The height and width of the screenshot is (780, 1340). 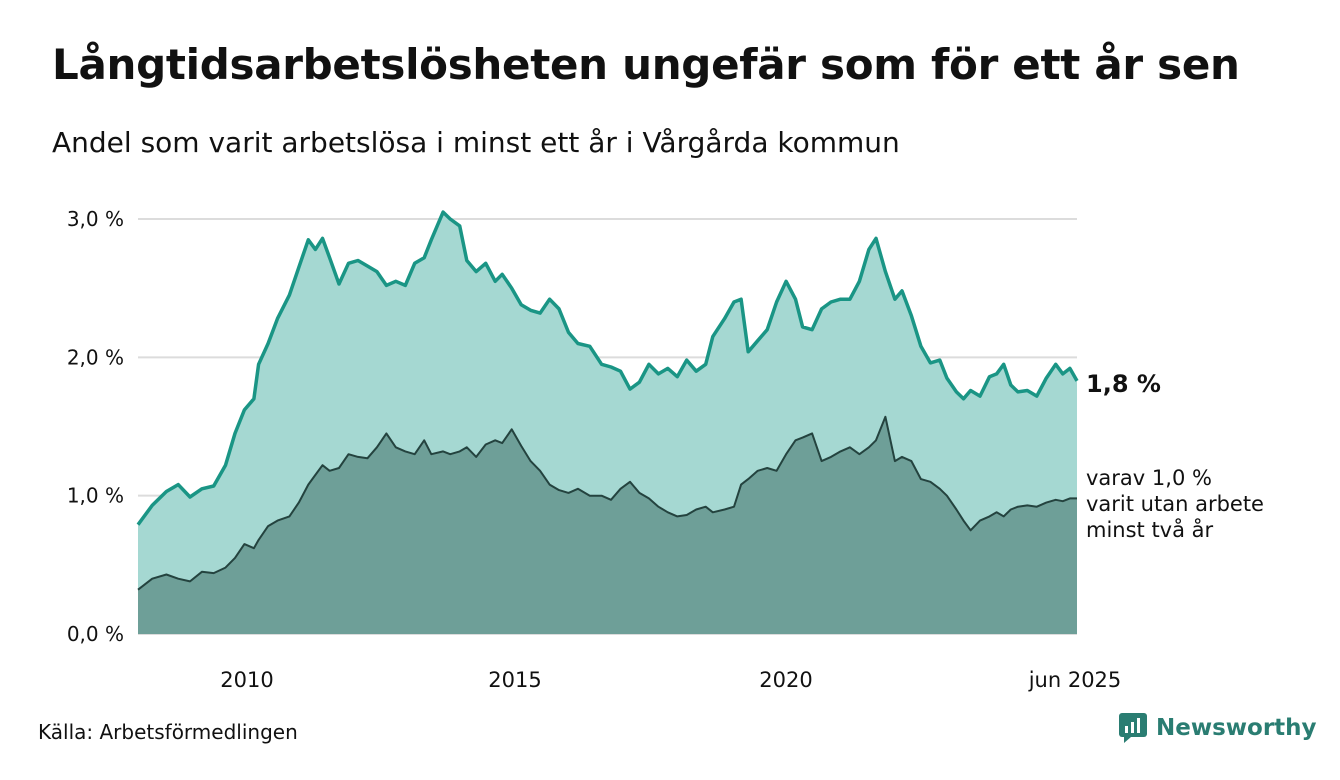 What do you see at coordinates (785, 680) in the screenshot?
I see `x-tick-label: 2020` at bounding box center [785, 680].